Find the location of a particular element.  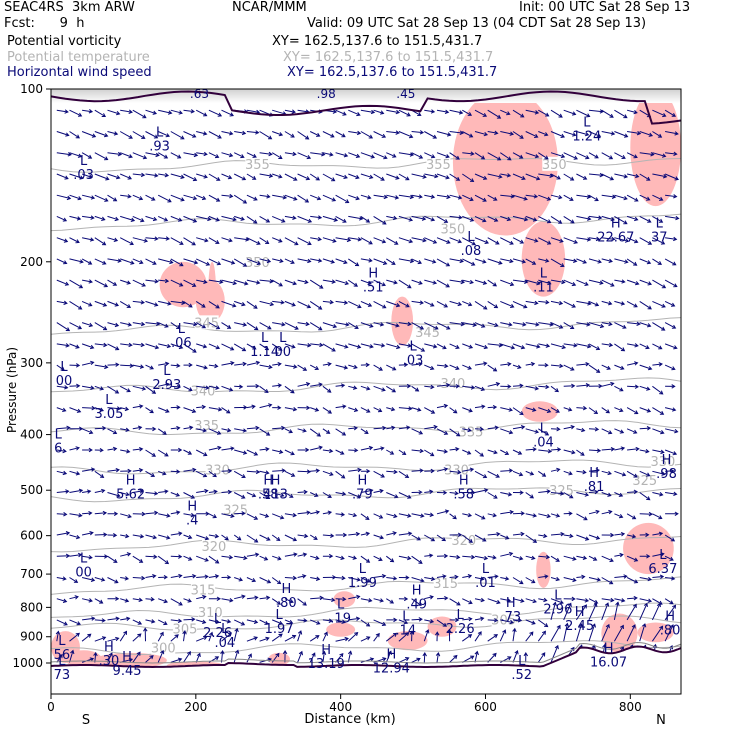

extremum-value: 2.26 is located at coordinates (217, 633).